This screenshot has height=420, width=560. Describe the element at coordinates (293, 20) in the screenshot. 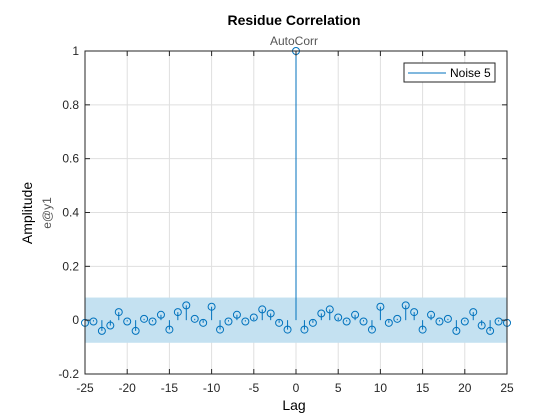

I see `chart-title: Residue Correlation` at that location.